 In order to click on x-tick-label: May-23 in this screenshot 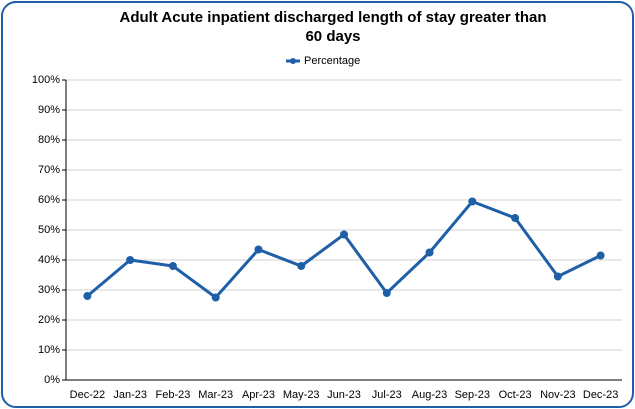, I will do `click(301, 395)`.